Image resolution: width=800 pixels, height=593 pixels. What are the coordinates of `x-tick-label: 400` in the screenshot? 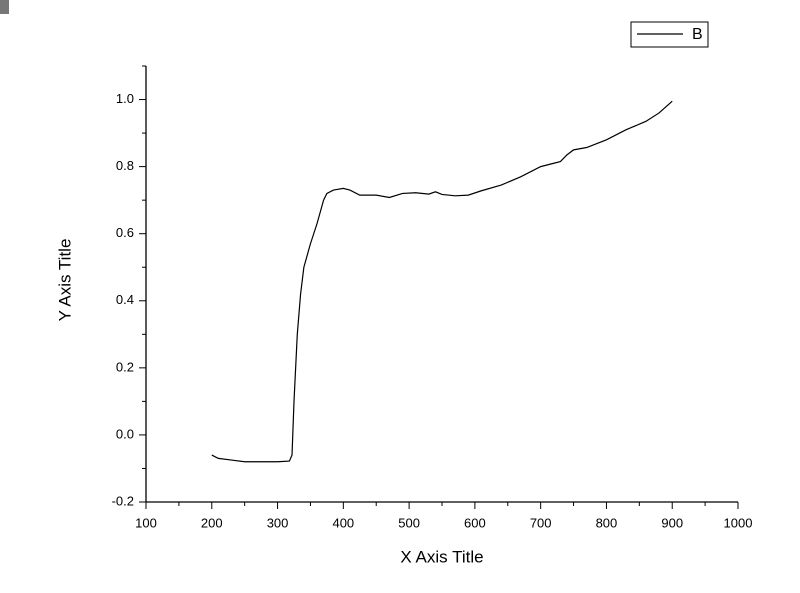 It's located at (343, 522).